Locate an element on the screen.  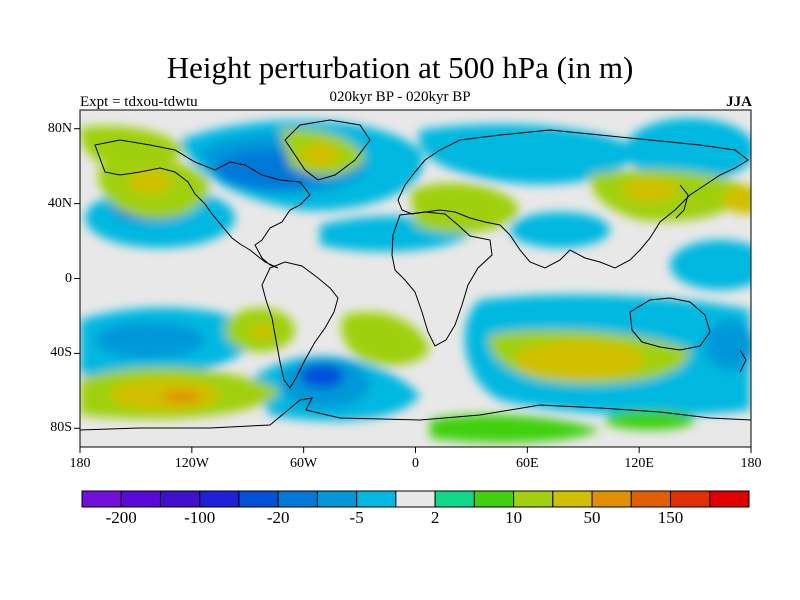
colorbar-label: 10 is located at coordinates (514, 517).